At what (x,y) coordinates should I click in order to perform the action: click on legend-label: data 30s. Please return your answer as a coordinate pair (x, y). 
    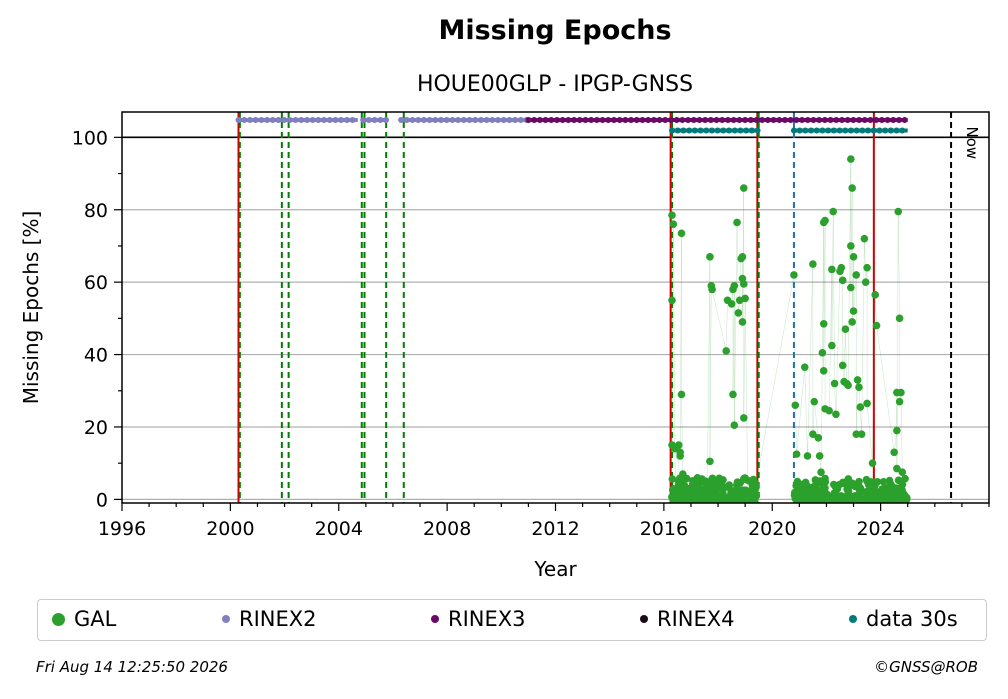
    Looking at the image, I should click on (912, 619).